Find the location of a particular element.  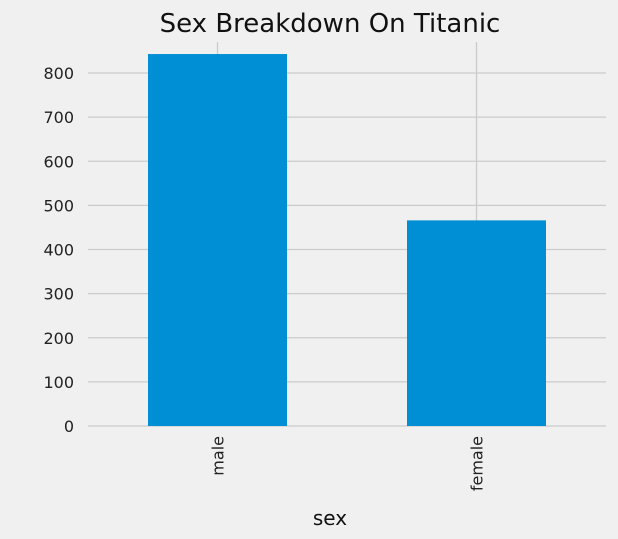

x-axis-label: sex is located at coordinates (330, 518).